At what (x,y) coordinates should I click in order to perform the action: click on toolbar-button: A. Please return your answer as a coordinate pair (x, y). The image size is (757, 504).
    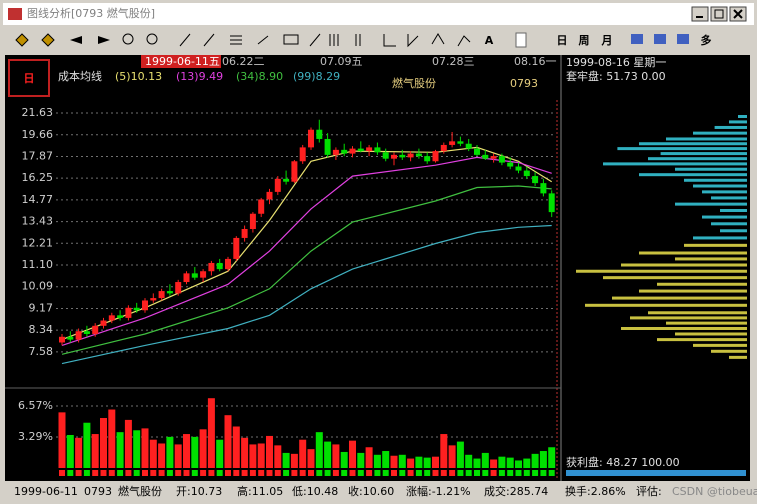
    Looking at the image, I should click on (489, 40).